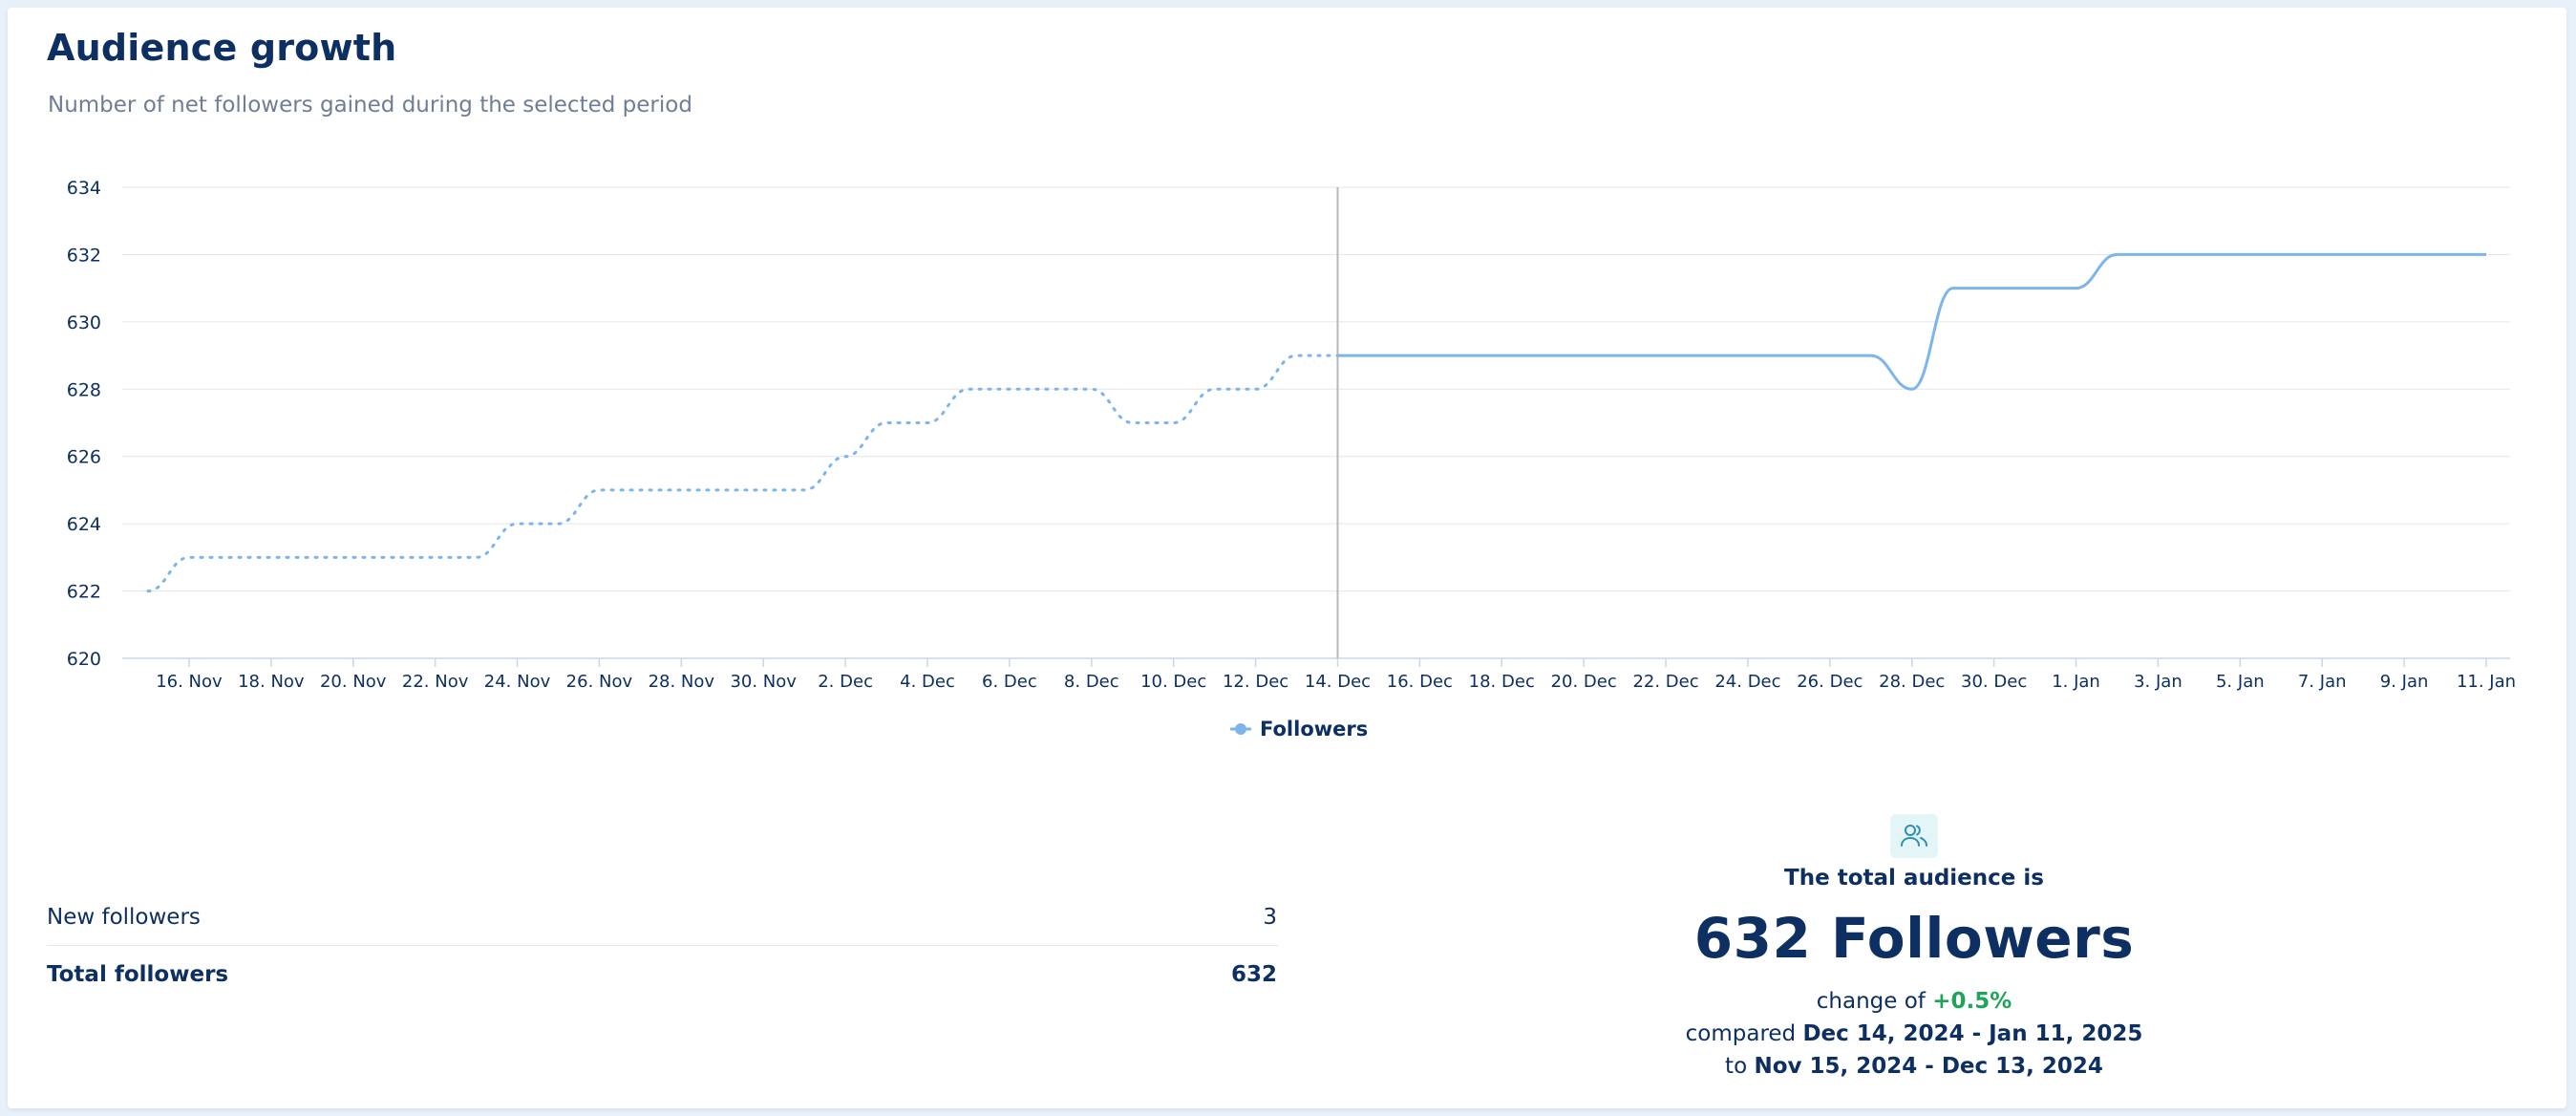 Image resolution: width=2576 pixels, height=1116 pixels. Describe the element at coordinates (2158, 682) in the screenshot. I see `x-tick-label: 3. Jan` at that location.